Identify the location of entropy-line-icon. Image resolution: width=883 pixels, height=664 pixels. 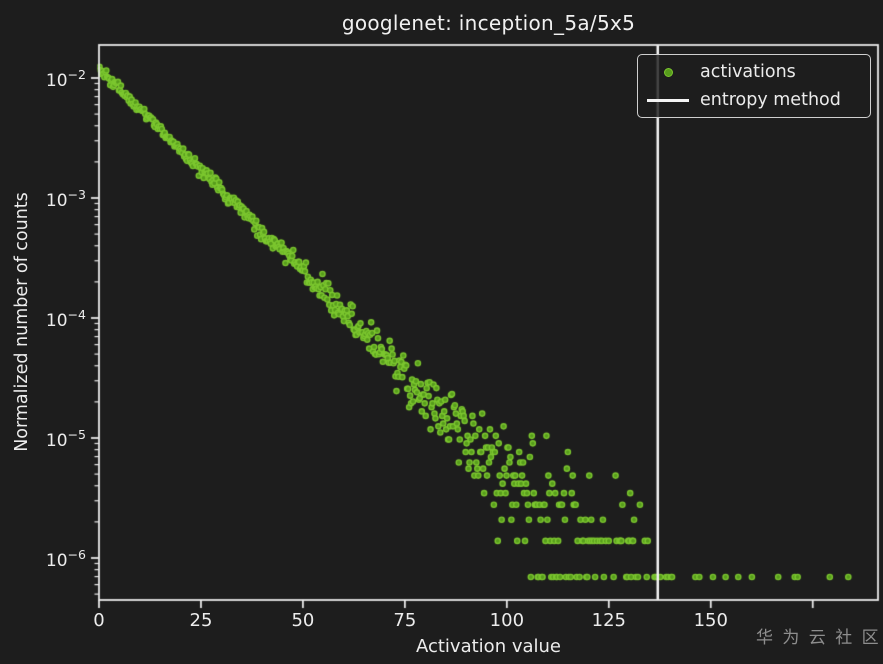
(668, 100).